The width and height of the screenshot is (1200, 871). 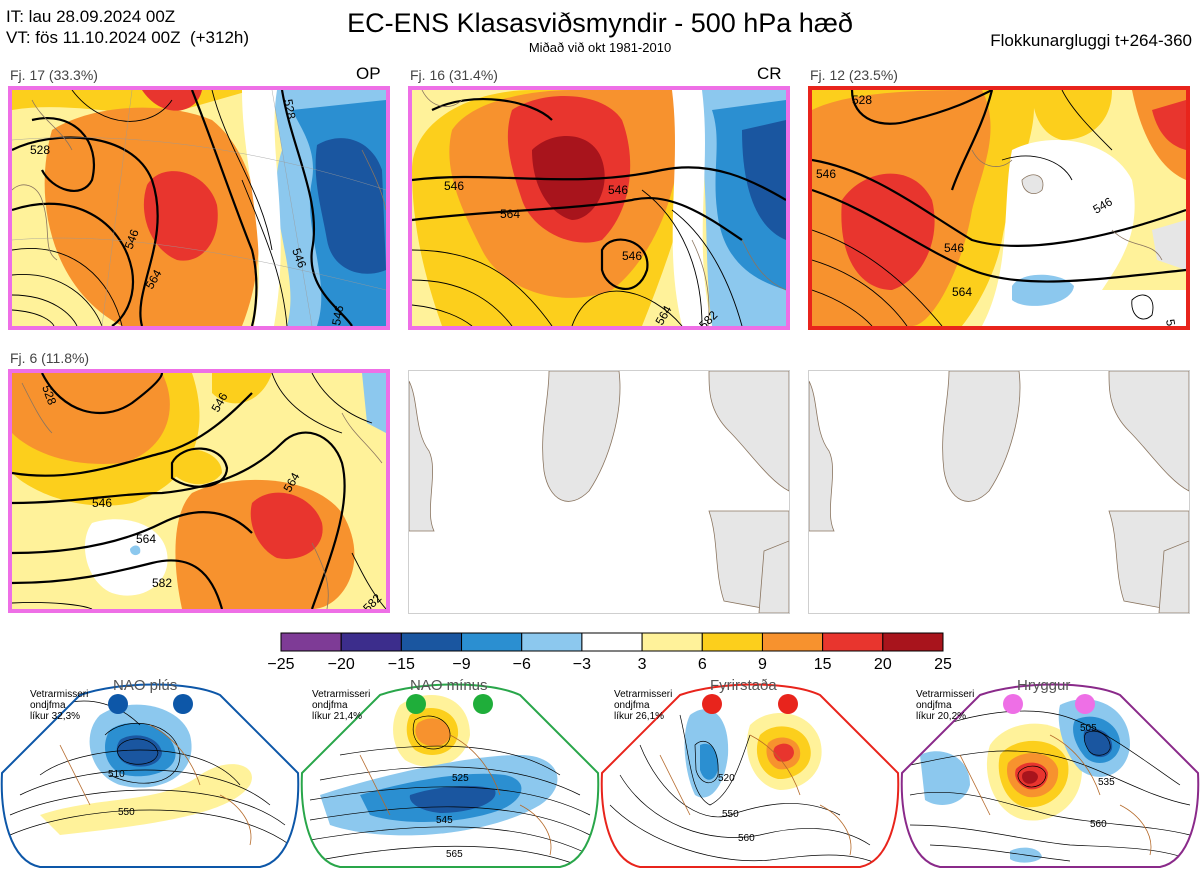 What do you see at coordinates (702, 664) in the screenshot?
I see `colorbar-tick-label: 6` at bounding box center [702, 664].